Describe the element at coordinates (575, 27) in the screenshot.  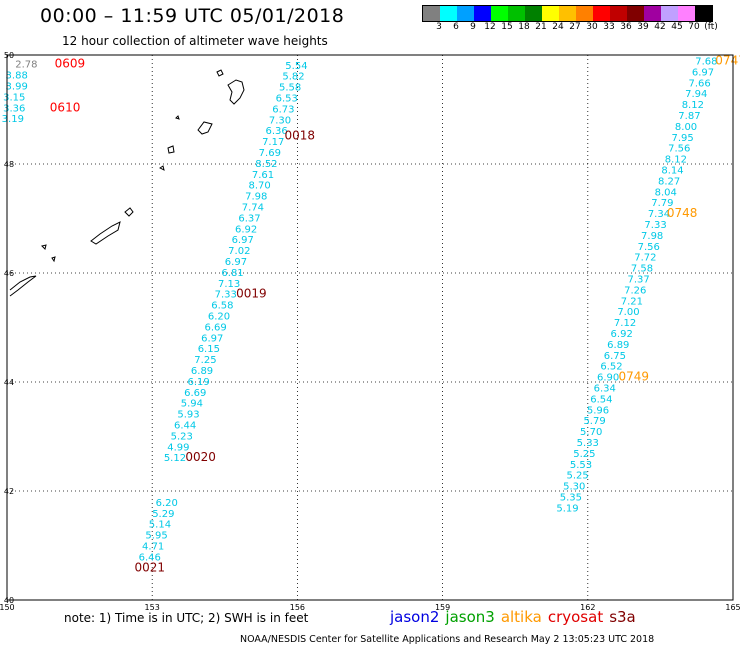
I see `color-scale-label: 27` at that location.